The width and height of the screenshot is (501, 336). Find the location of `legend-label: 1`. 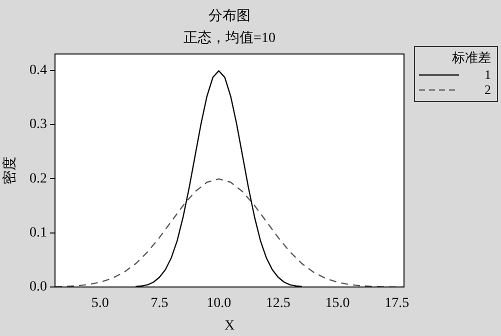

legend-label: 1 is located at coordinates (487, 74).